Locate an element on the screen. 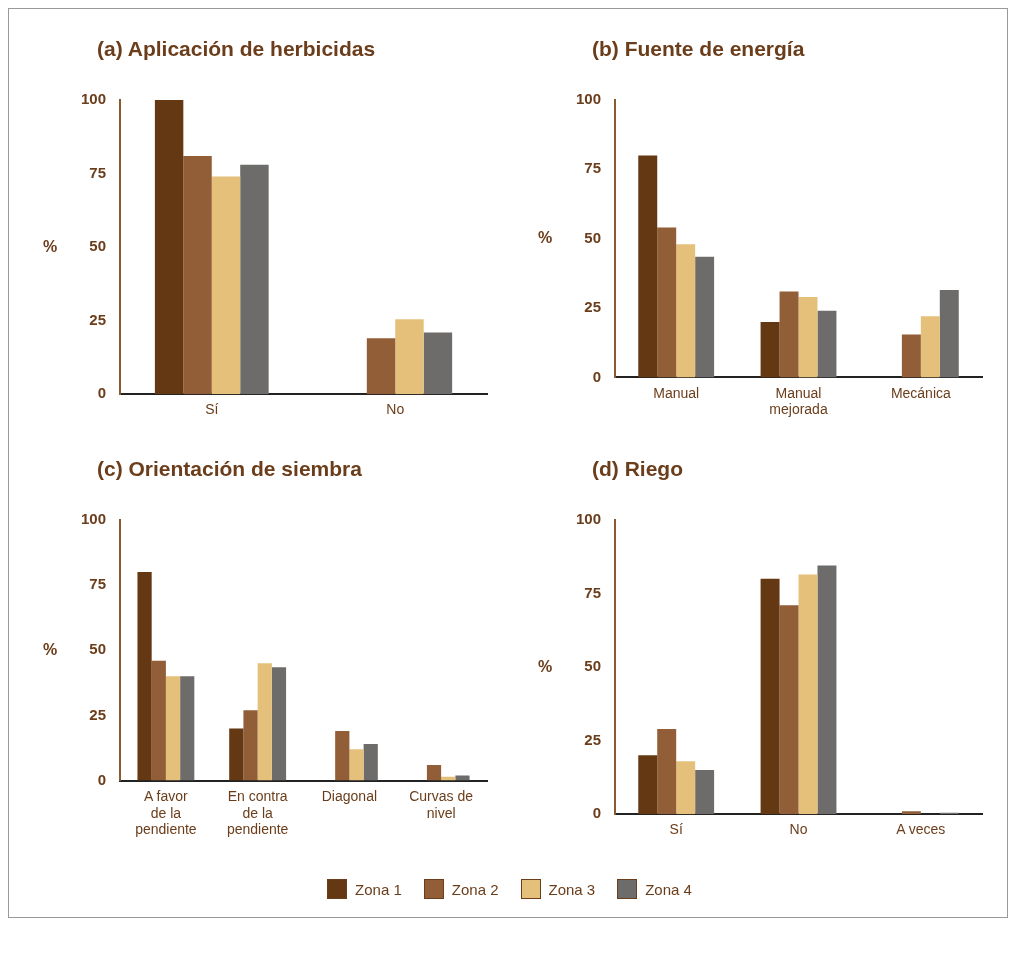 The height and width of the screenshot is (964, 1024). chart-title: (b) Fuente de energía is located at coordinates (699, 49).